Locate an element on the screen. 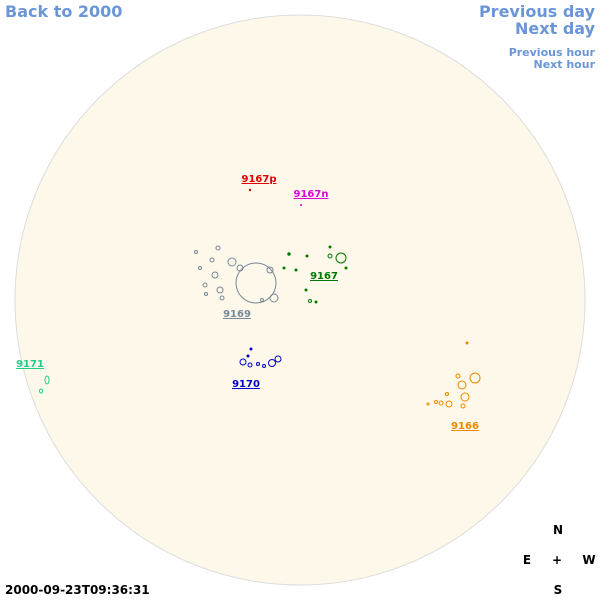  group-label: 9167n is located at coordinates (311, 194).